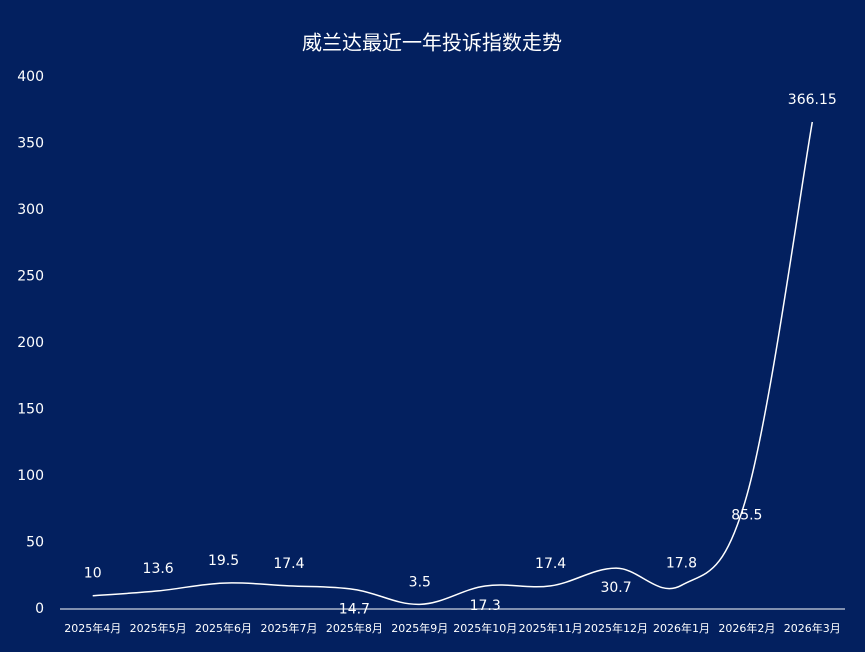  I want to click on value-label: 85.5, so click(746, 515).